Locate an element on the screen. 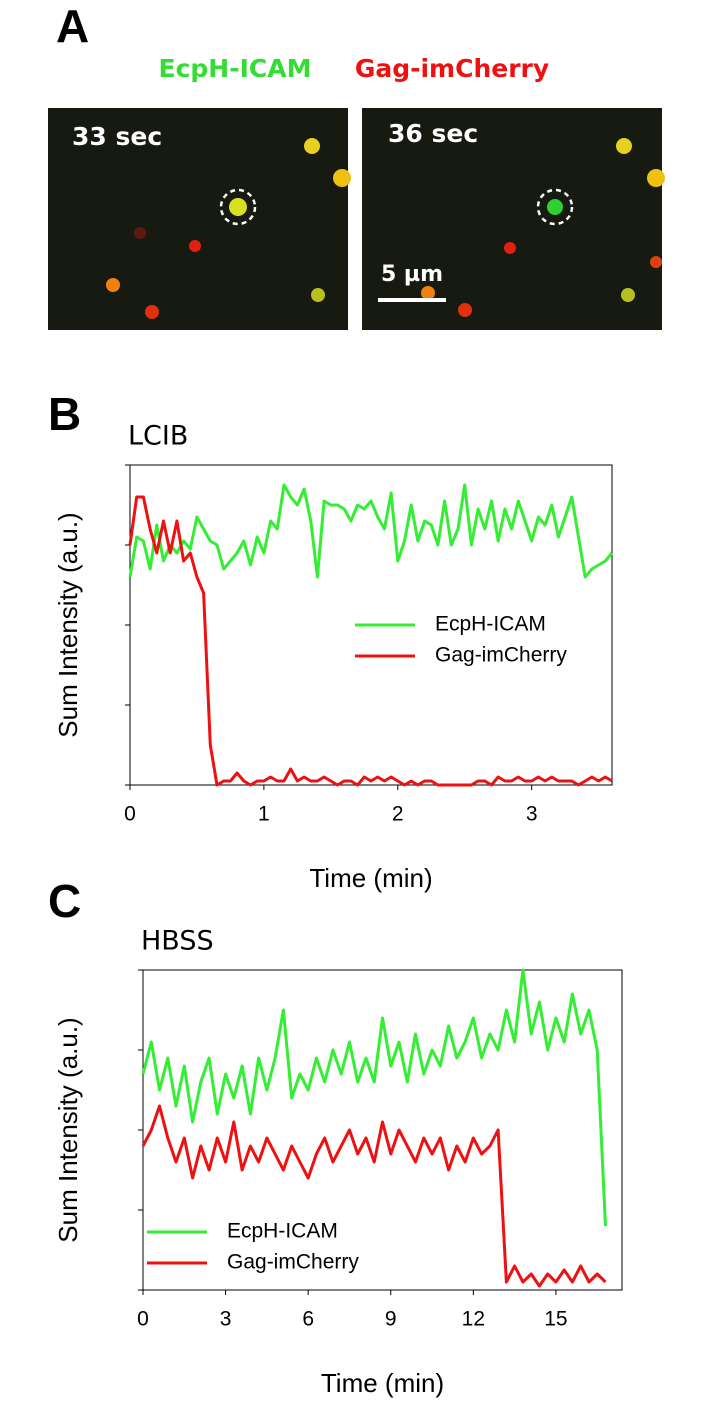  x-tick-label: 12 is located at coordinates (473, 1319).